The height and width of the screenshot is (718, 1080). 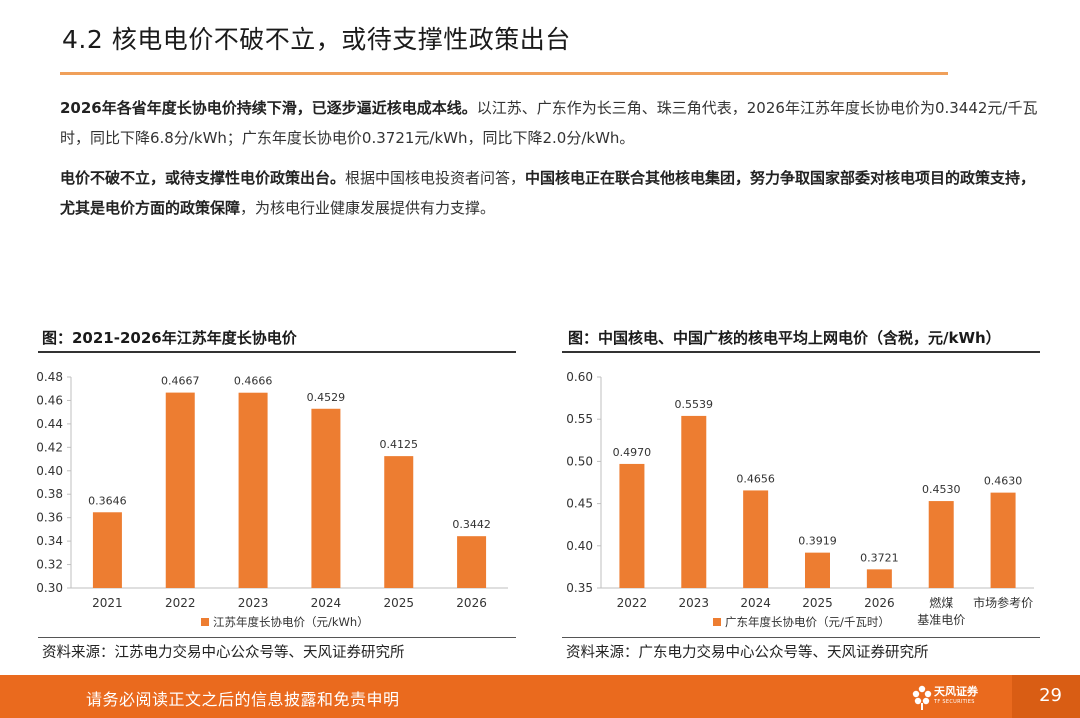 What do you see at coordinates (941, 602) in the screenshot?
I see `x-tick-label: 燃煤` at bounding box center [941, 602].